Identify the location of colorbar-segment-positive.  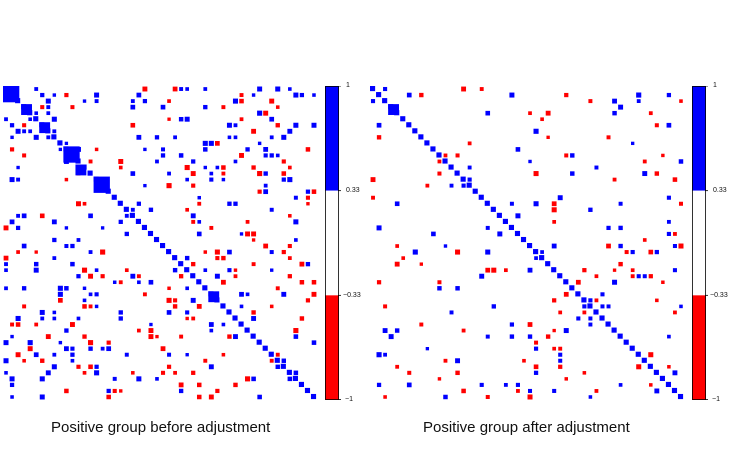
(332, 138).